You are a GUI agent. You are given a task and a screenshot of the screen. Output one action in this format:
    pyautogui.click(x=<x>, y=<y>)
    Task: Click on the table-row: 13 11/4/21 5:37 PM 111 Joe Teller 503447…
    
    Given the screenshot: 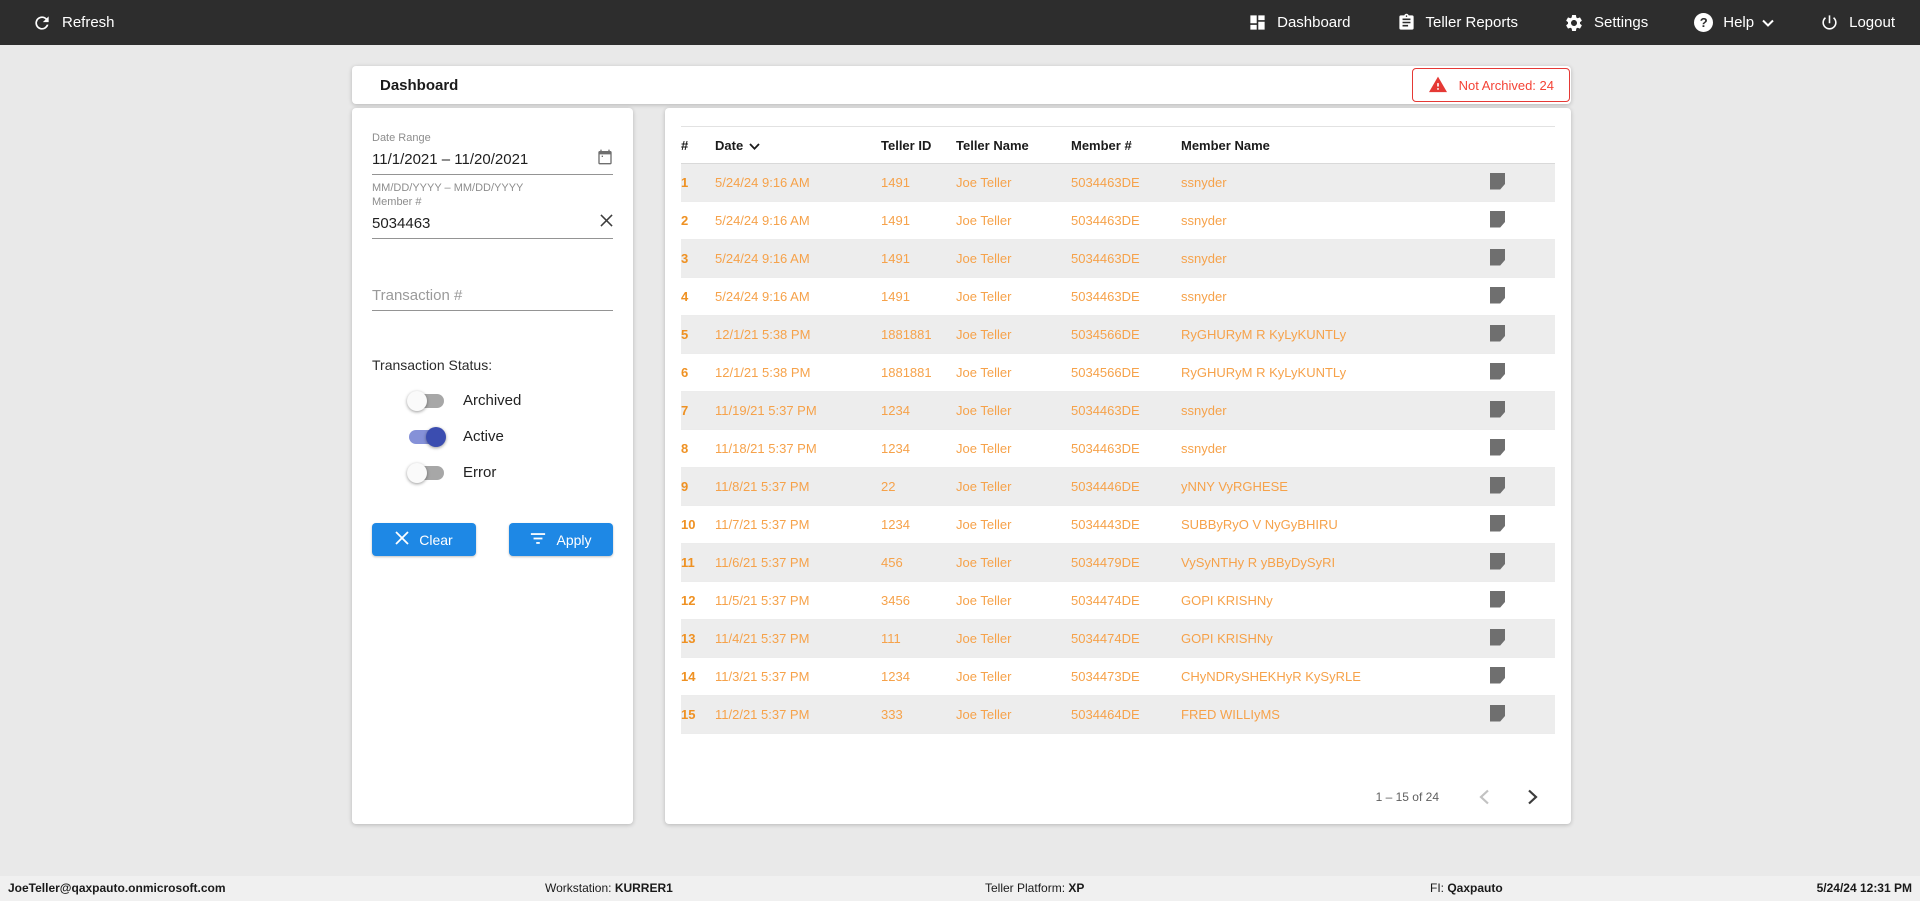 What is the action you would take?
    pyautogui.click(x=1118, y=639)
    